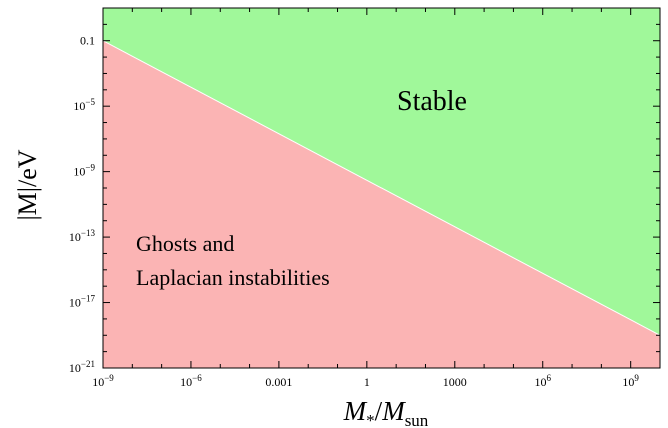  What do you see at coordinates (197, 378) in the screenshot?
I see `x-tick-label-exp: −6` at bounding box center [197, 378].